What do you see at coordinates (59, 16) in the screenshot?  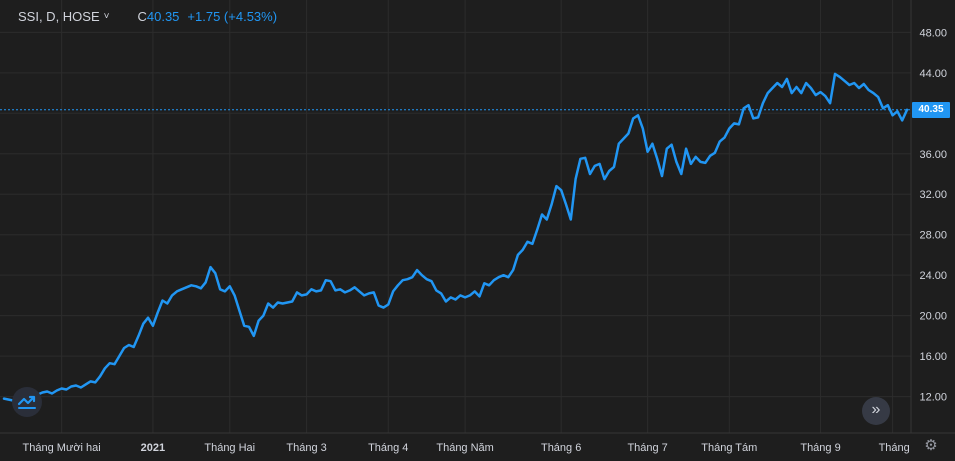 I see `symbol-label: SSI, D, HOSE` at bounding box center [59, 16].